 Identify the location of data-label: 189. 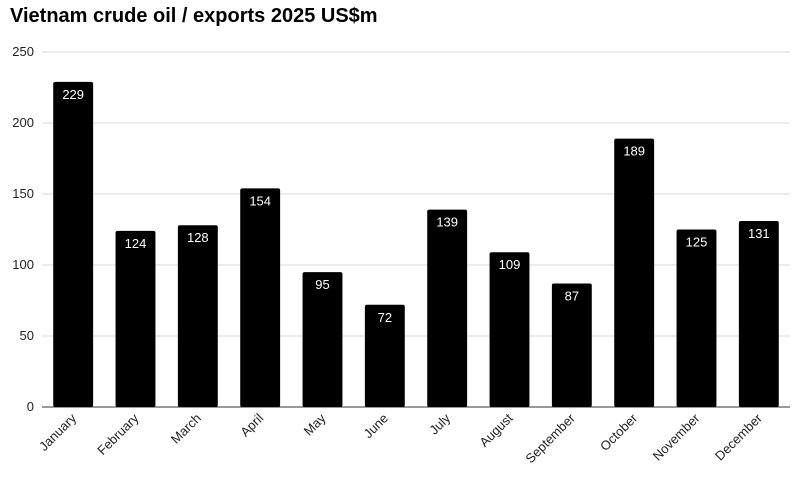
(634, 151).